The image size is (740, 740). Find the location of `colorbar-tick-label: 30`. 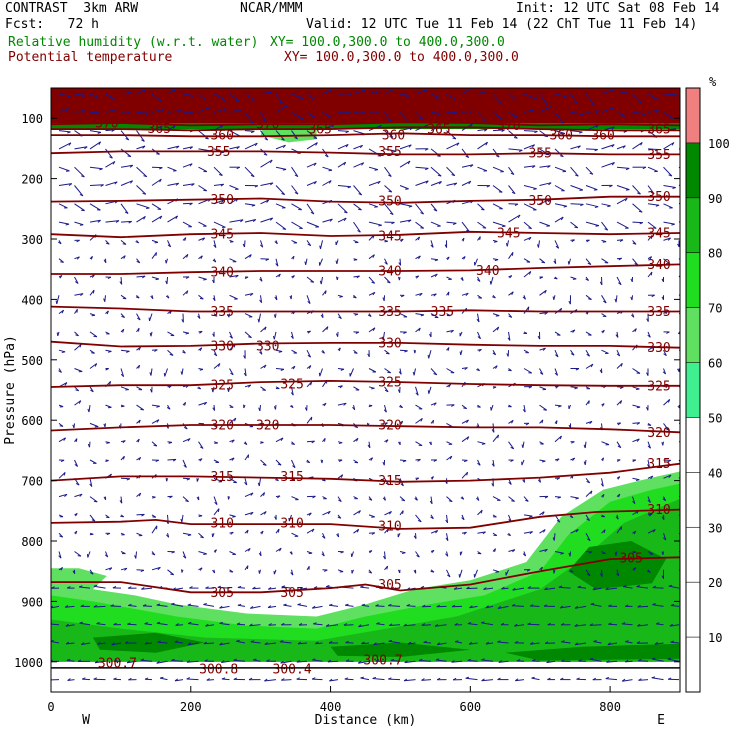

colorbar-tick-label: 30 is located at coordinates (715, 528).